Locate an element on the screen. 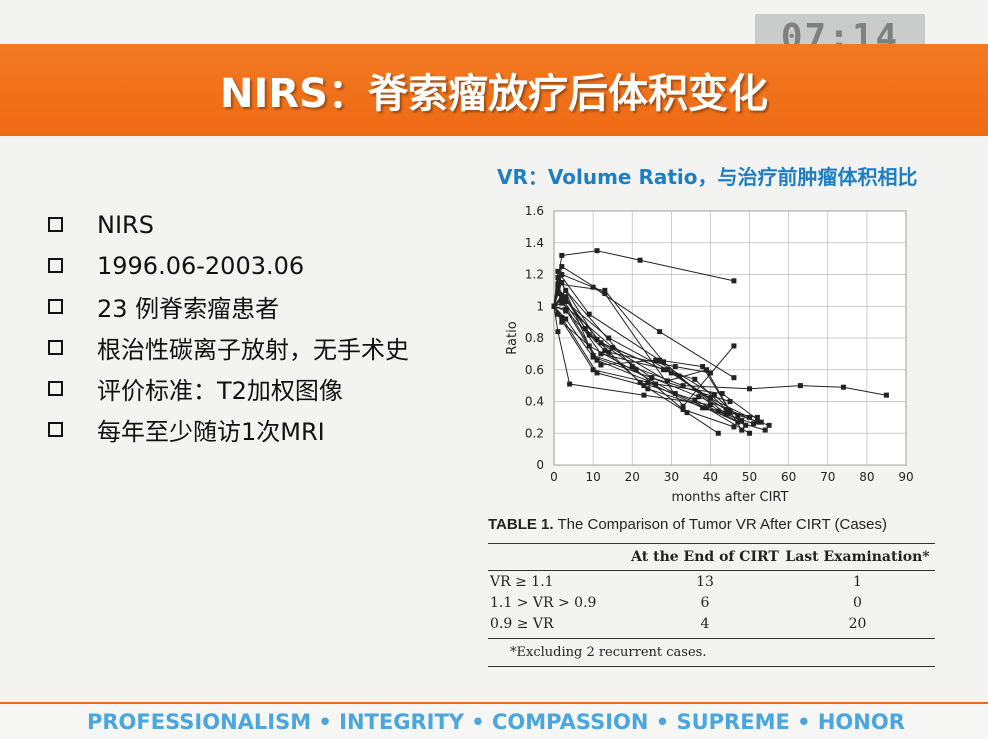 This screenshot has height=739, width=988. y-tick-label: 0.6 is located at coordinates (534, 370).